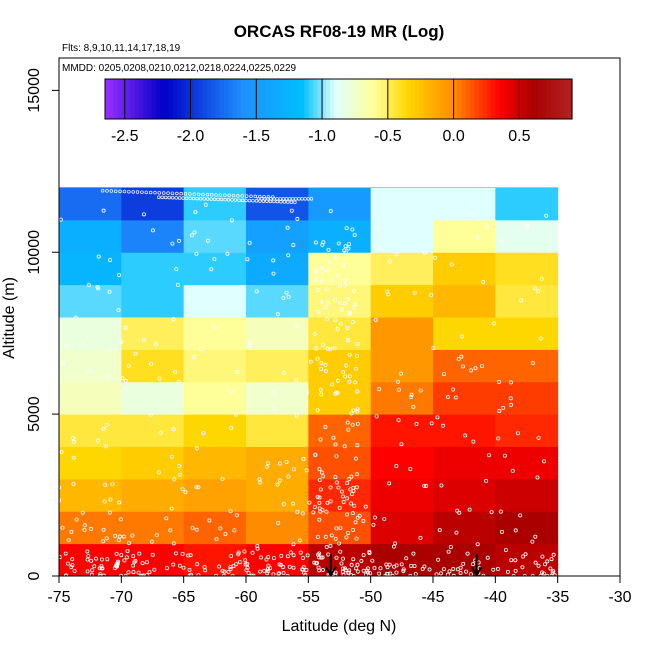  What do you see at coordinates (453, 136) in the screenshot?
I see `colorbar-tick-label: 0.0` at bounding box center [453, 136].